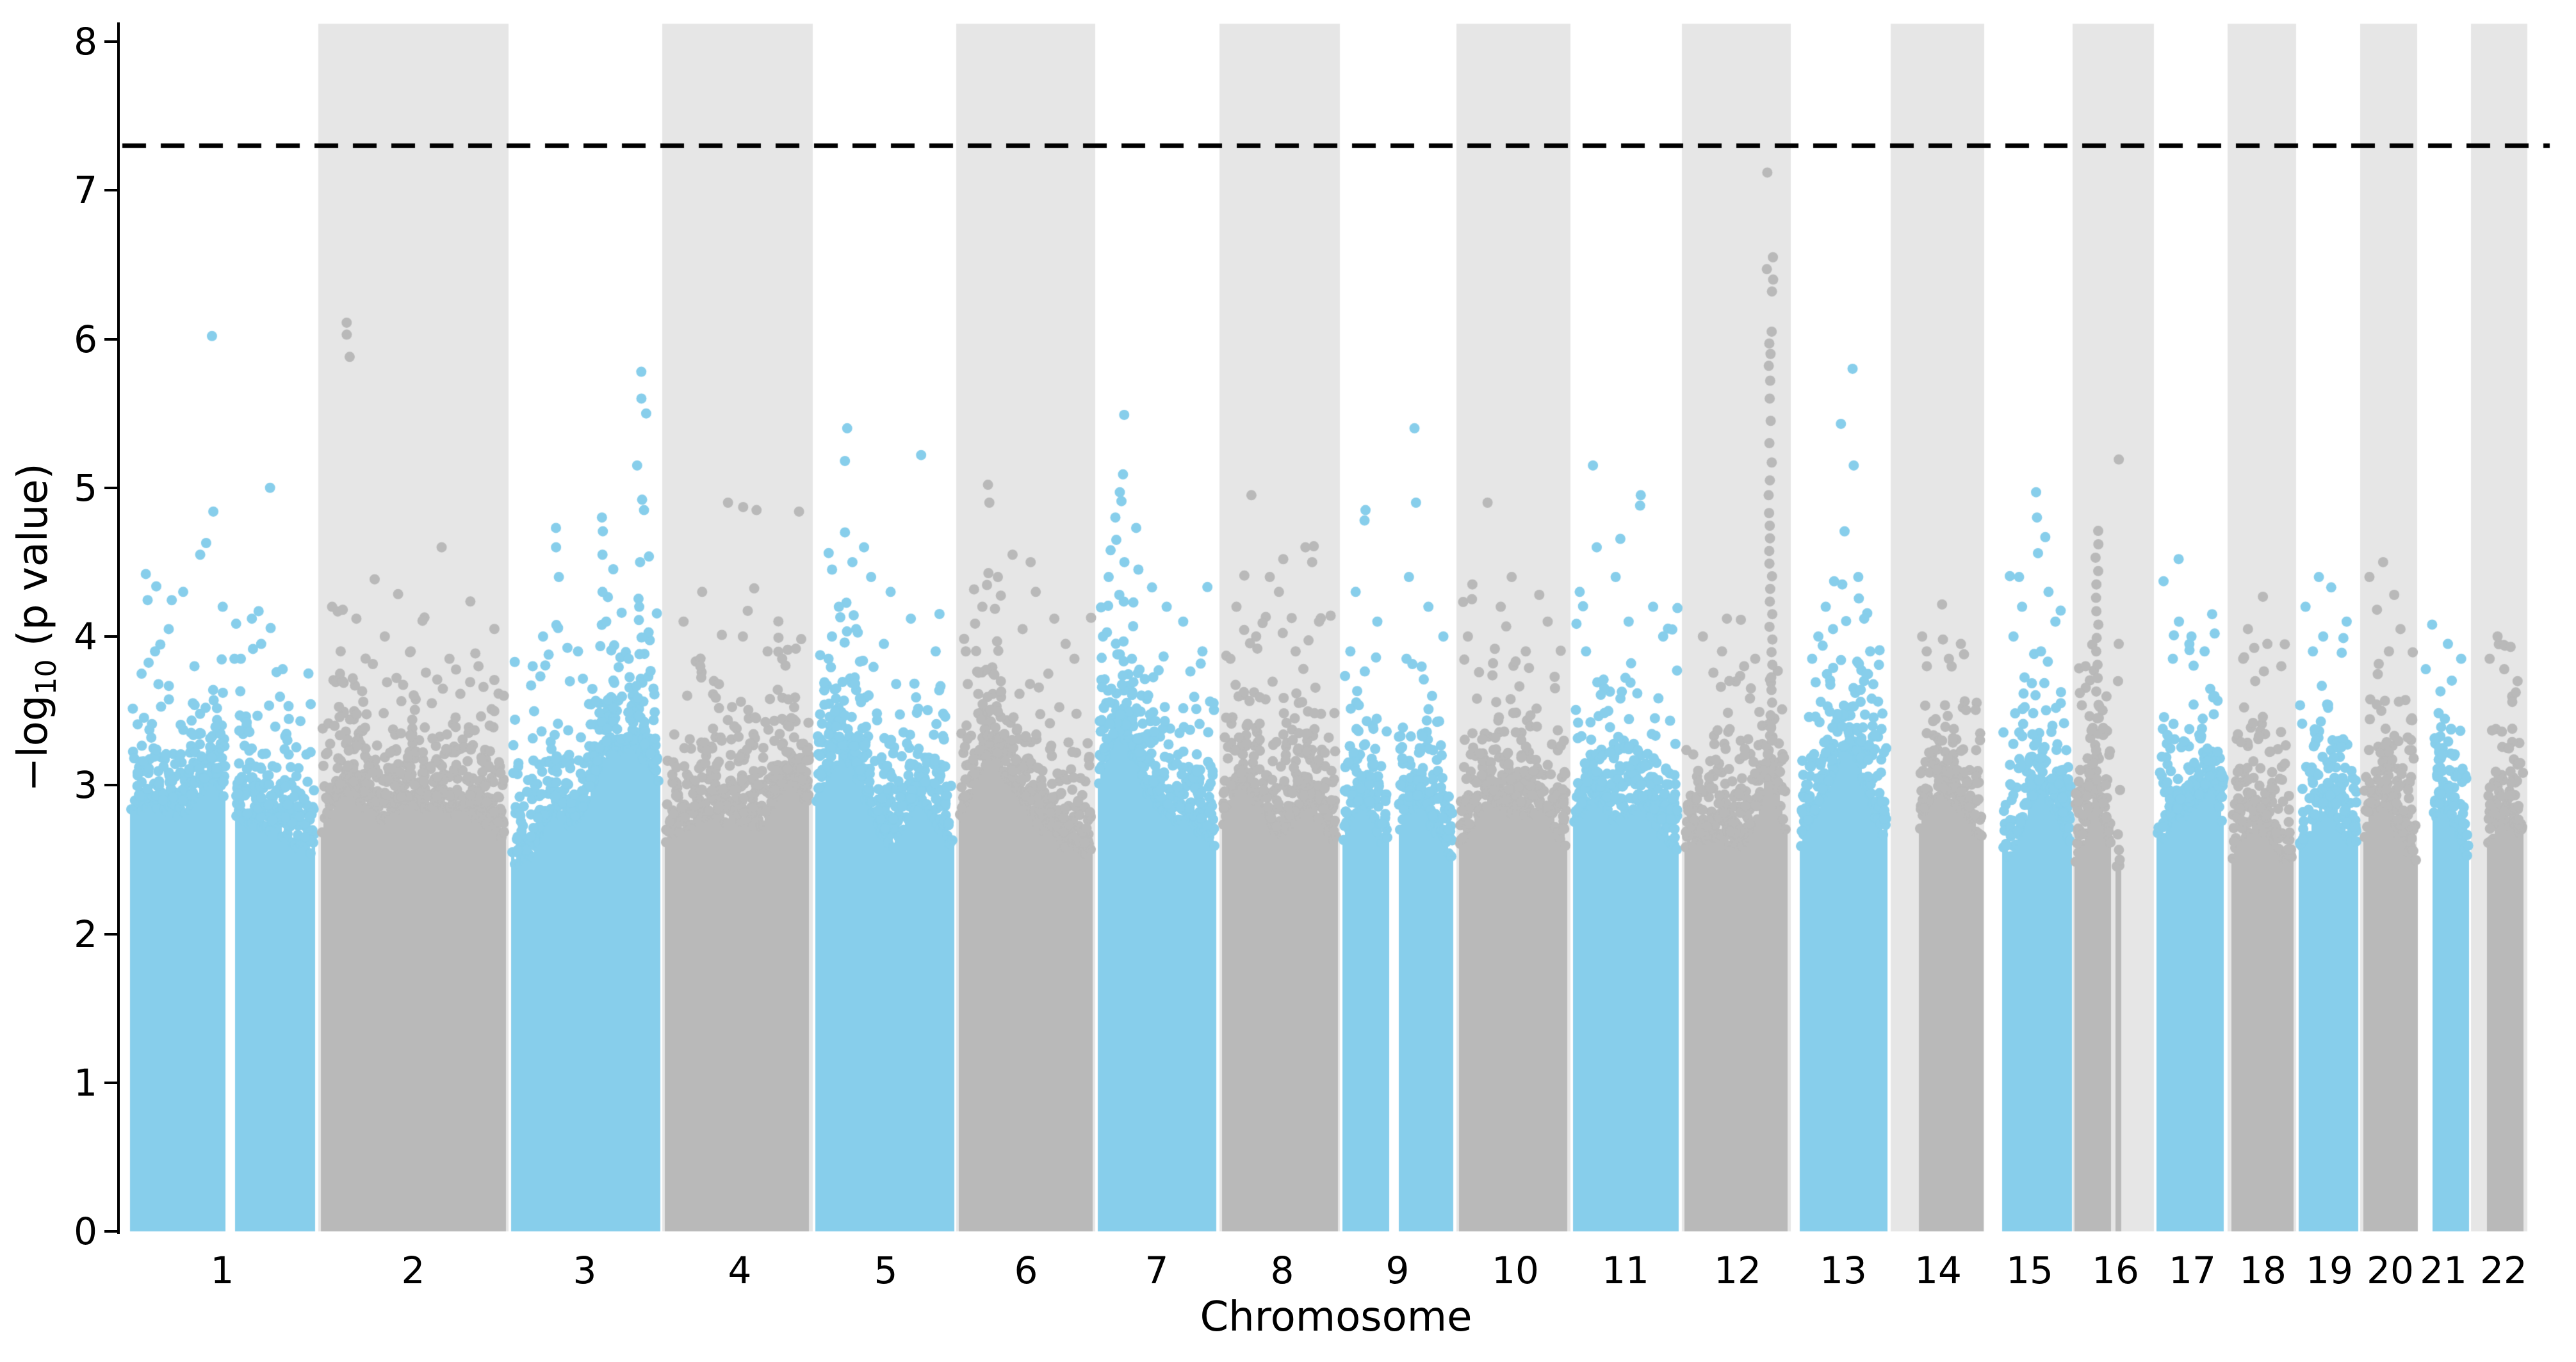 This screenshot has width=2576, height=1362. I want to click on y-tick-label: 7, so click(85, 190).